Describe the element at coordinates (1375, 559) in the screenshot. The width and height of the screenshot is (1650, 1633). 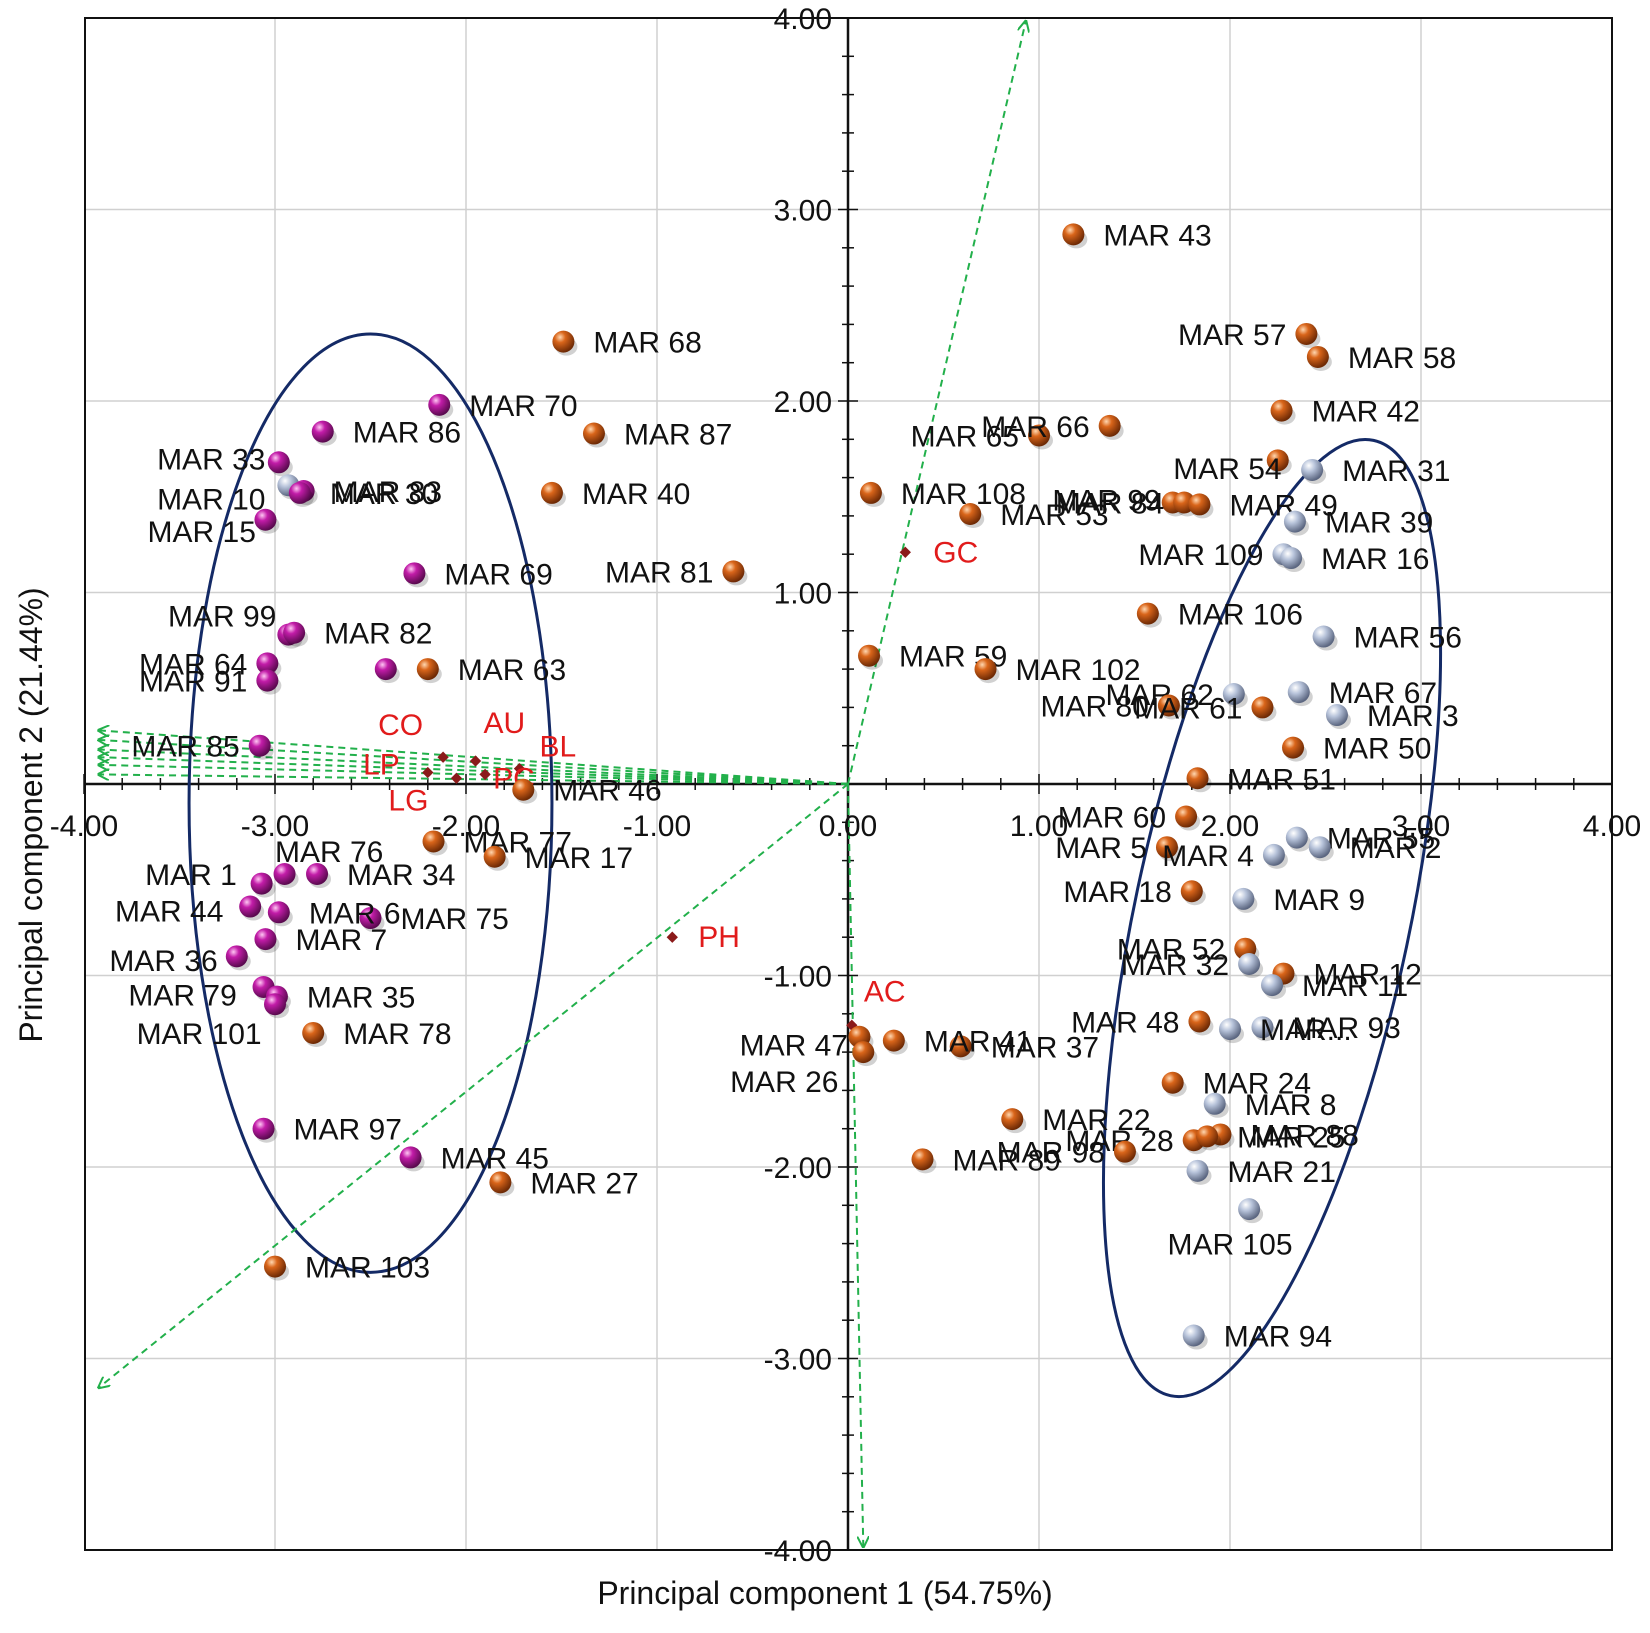
I see `point-label: MAR 16` at that location.